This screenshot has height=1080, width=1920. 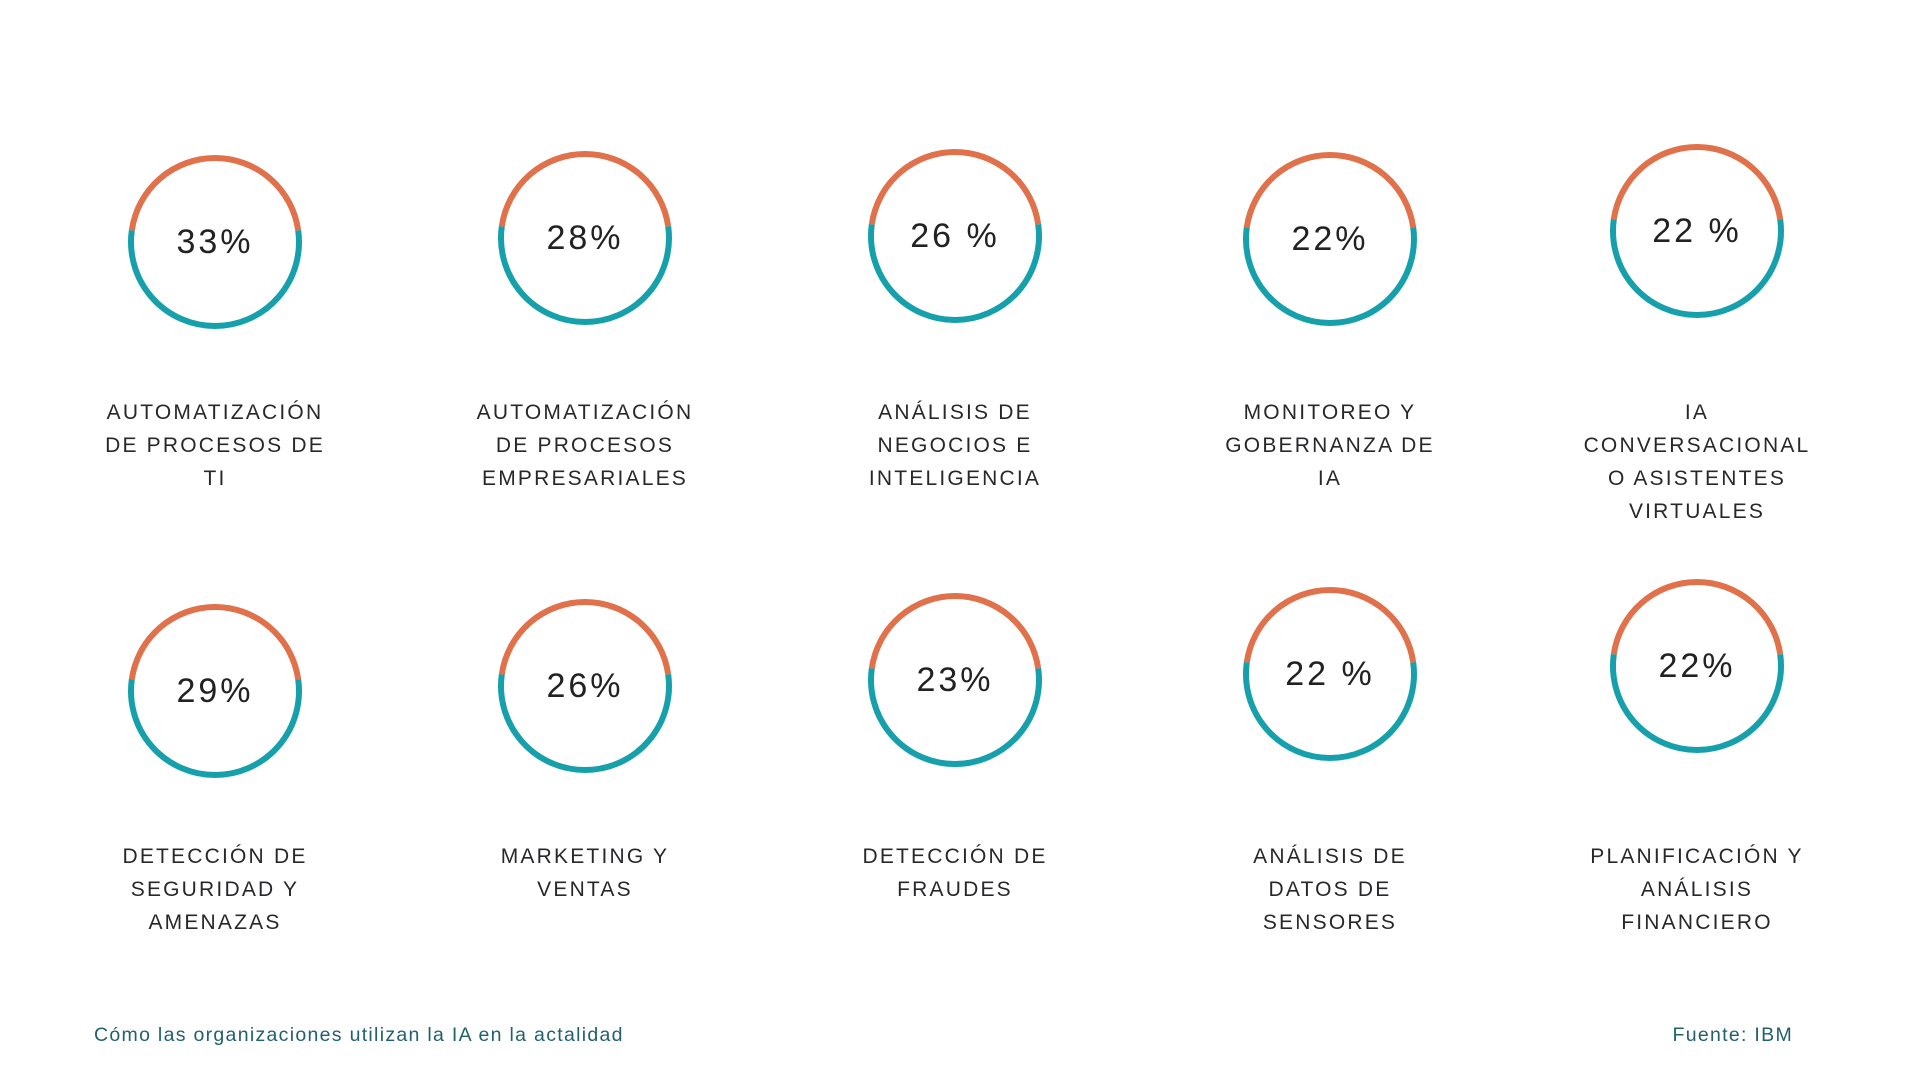 I want to click on donut-ring: 26 %, so click(x=955, y=236).